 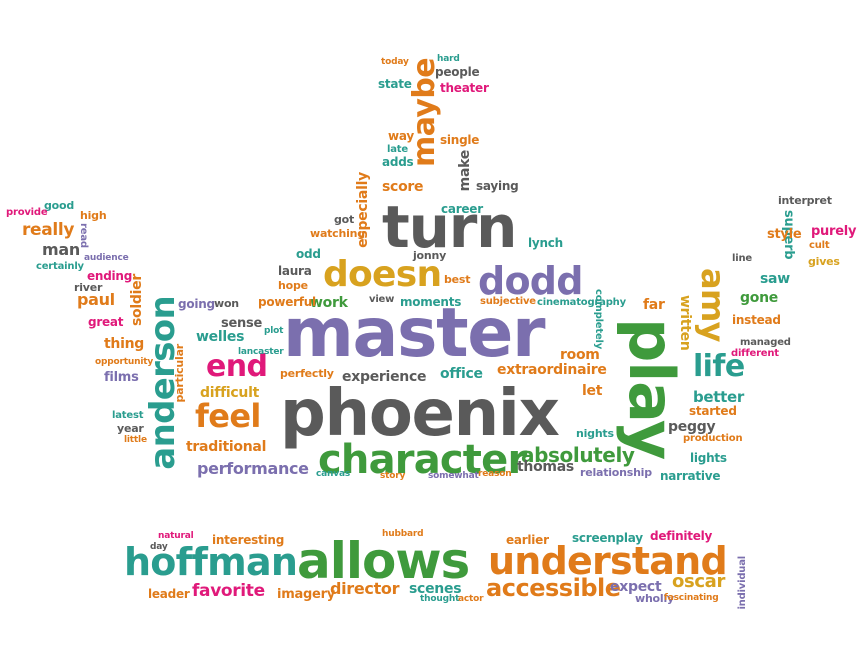 I want to click on word-screenplay: screenplay, so click(x=607, y=538).